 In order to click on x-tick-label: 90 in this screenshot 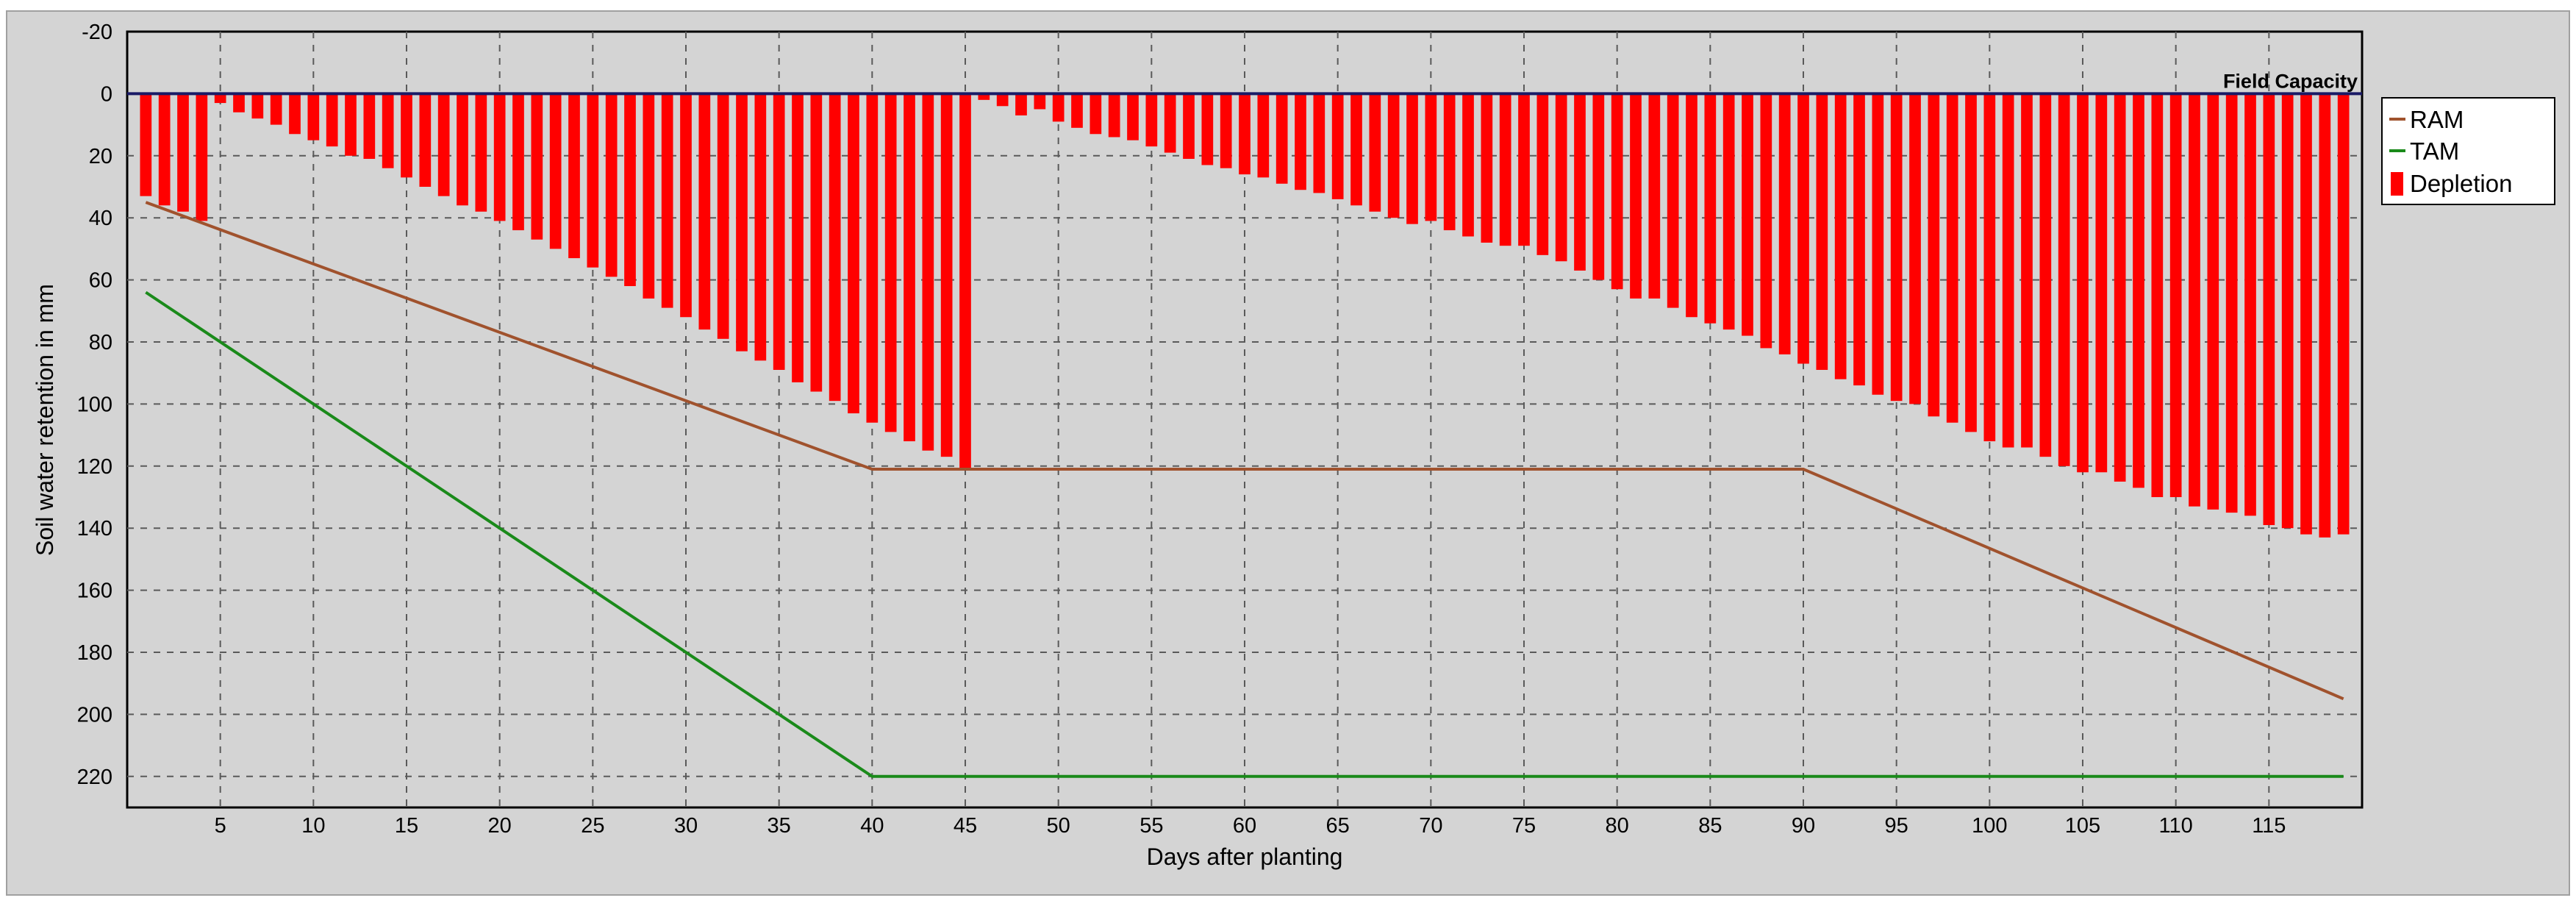, I will do `click(1803, 826)`.